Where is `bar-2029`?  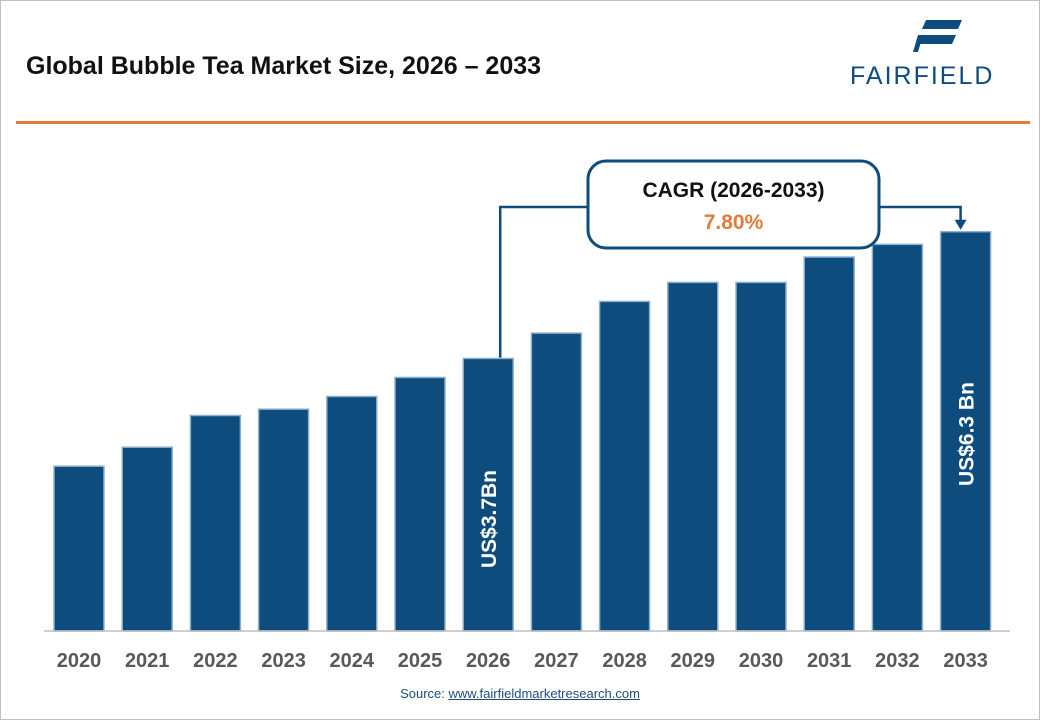 bar-2029 is located at coordinates (693, 456).